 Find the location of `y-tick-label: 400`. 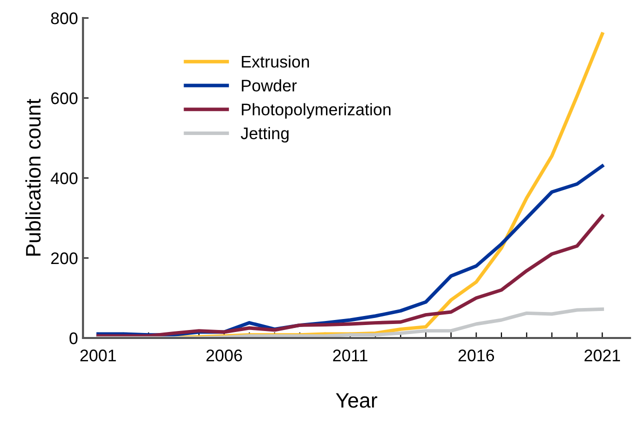

y-tick-label: 400 is located at coordinates (64, 178).